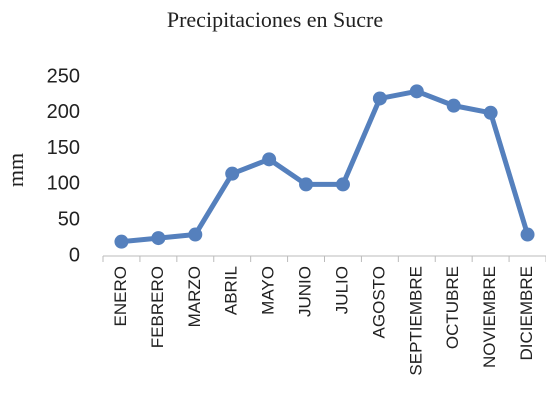  What do you see at coordinates (74, 255) in the screenshot?
I see `y-tick-label: 0` at bounding box center [74, 255].